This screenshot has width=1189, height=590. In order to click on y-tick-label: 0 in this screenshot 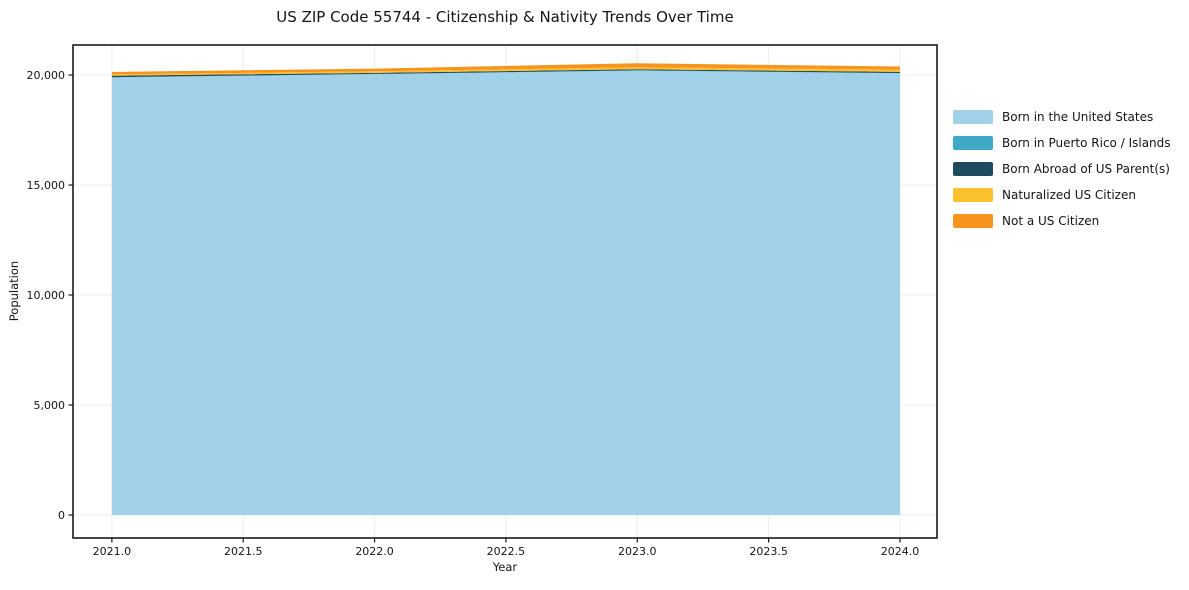, I will do `click(61, 515)`.